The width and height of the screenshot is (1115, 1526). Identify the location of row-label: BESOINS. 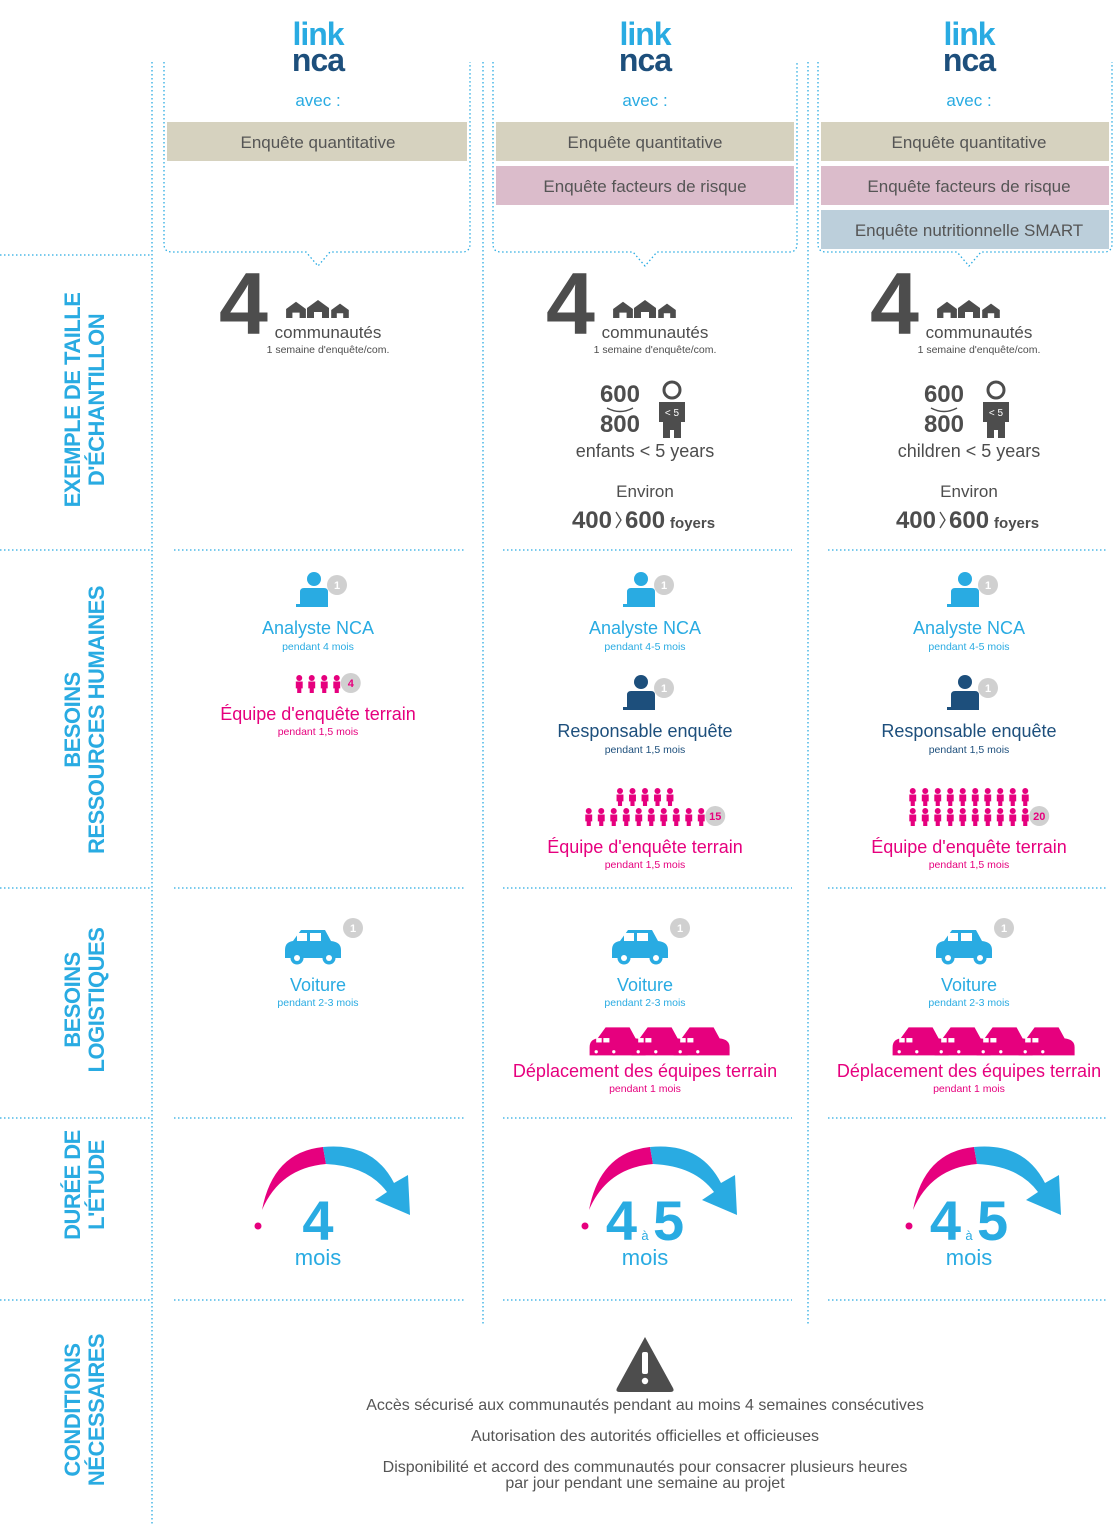
(72, 1000).